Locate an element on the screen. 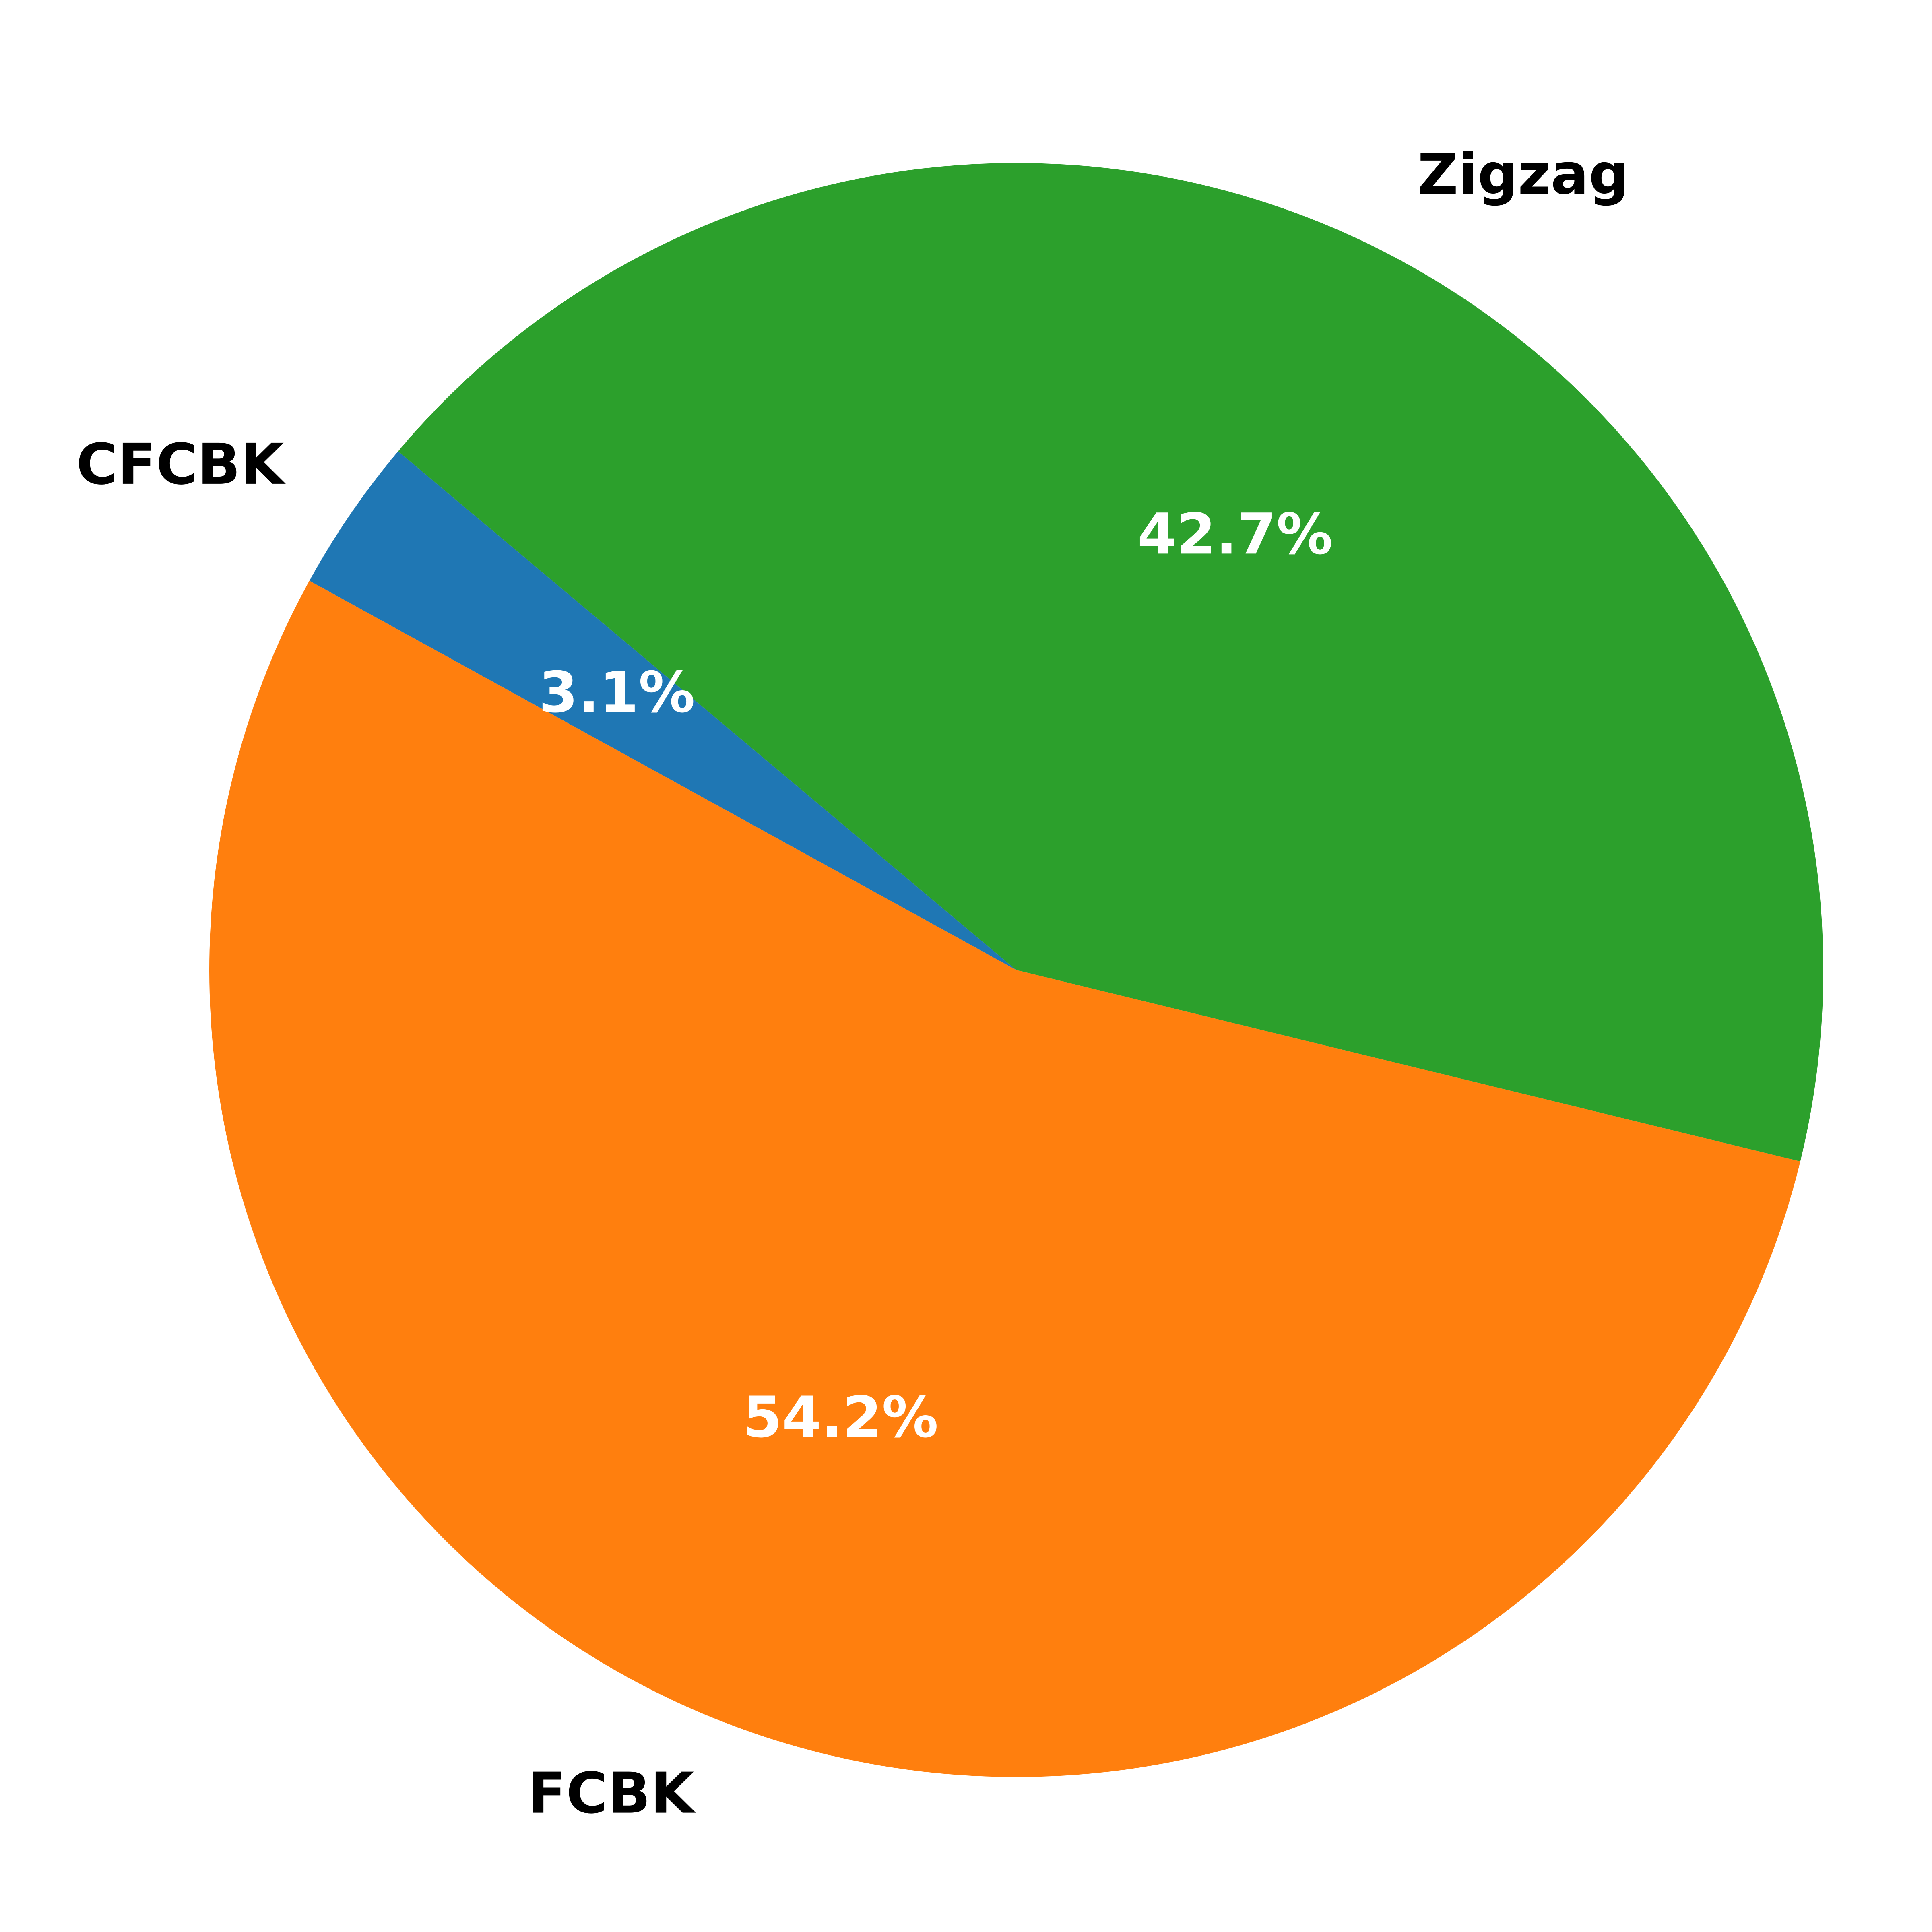 The image size is (1932, 1932). slice-label-cfcbk: CFCBK is located at coordinates (181, 464).